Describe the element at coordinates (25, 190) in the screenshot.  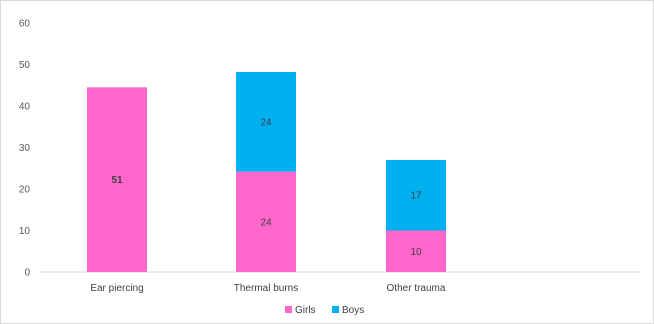
I see `y-tick-label: 20` at that location.